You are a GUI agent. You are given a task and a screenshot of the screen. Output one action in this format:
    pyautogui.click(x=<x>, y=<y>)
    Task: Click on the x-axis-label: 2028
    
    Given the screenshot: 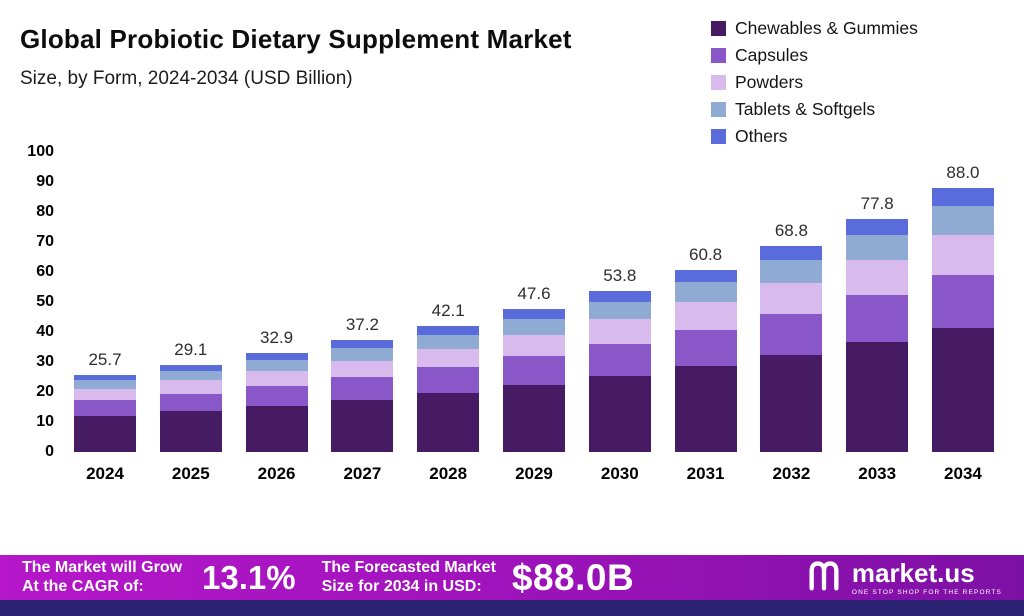 What is the action you would take?
    pyautogui.click(x=448, y=473)
    